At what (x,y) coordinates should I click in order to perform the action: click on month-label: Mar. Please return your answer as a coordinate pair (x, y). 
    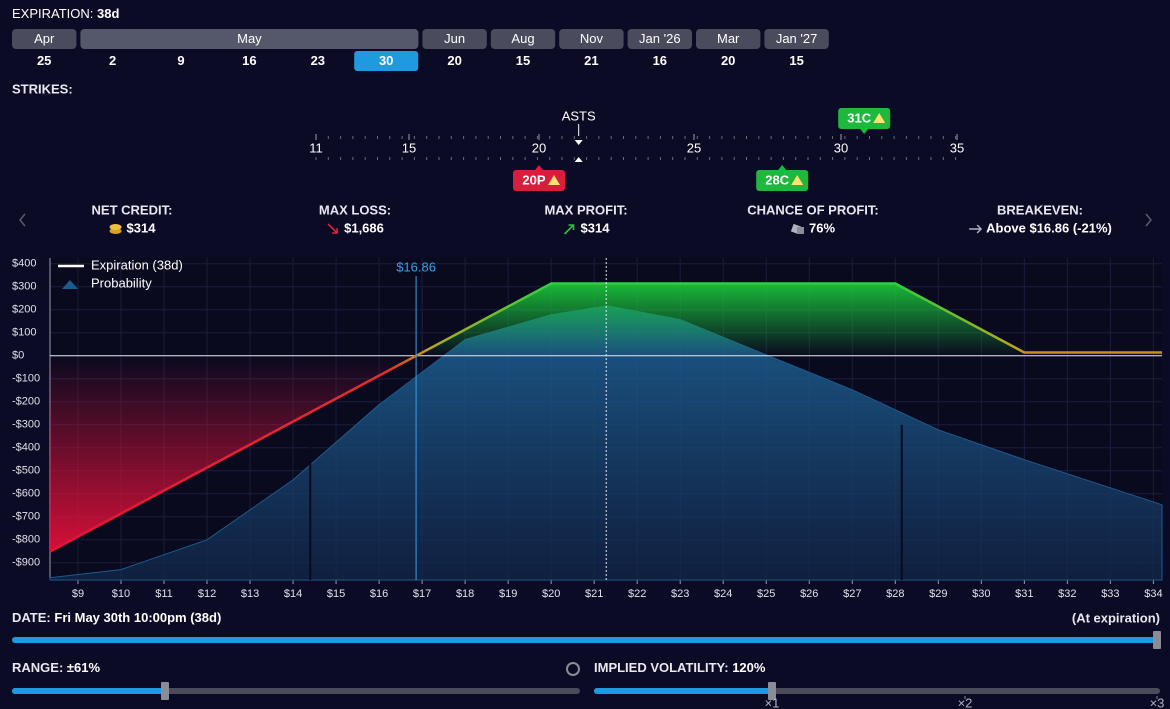
    Looking at the image, I should click on (728, 38).